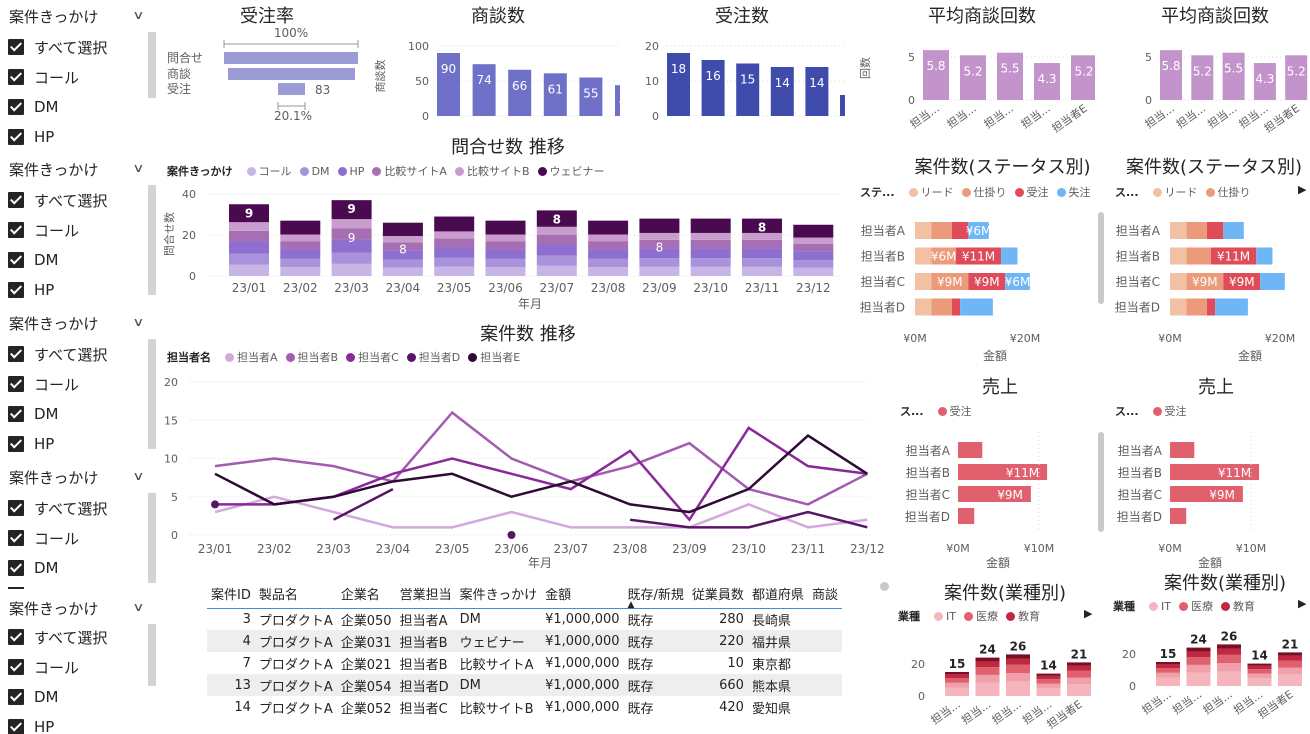 The image size is (1310, 734). What do you see at coordinates (357, 171) in the screenshot?
I see `legend-item: HP` at bounding box center [357, 171].